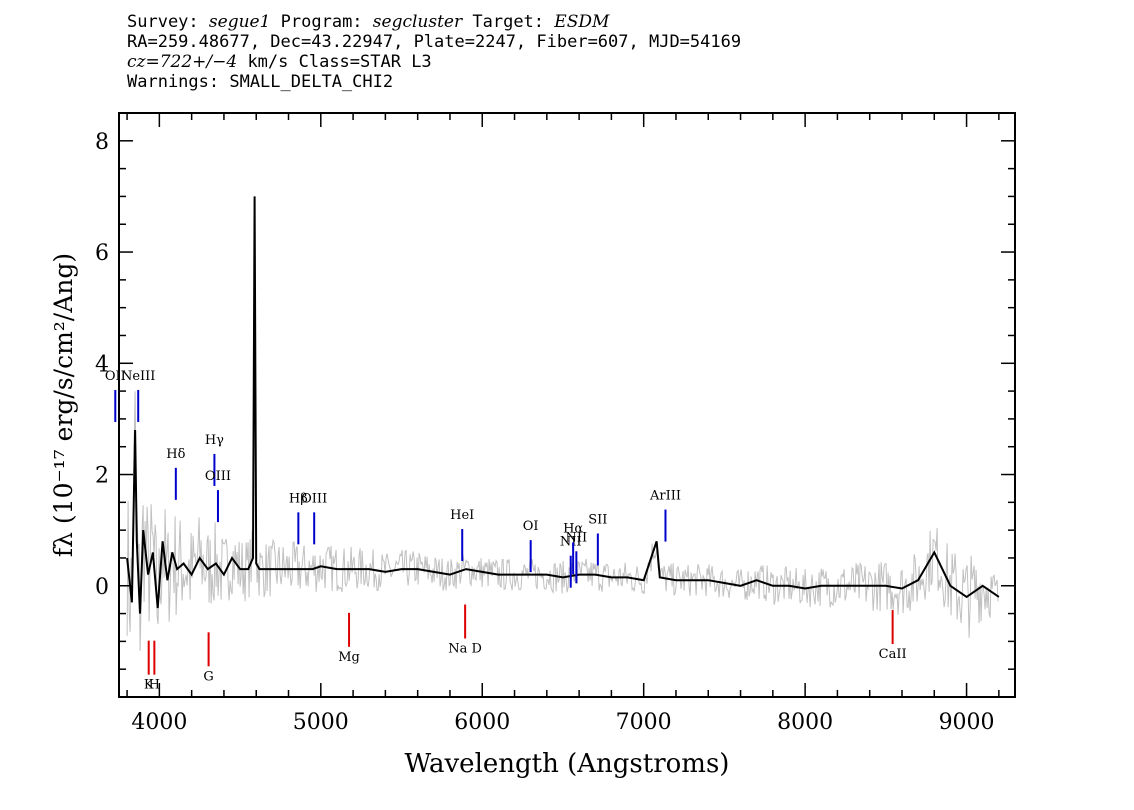  What do you see at coordinates (573, 528) in the screenshot?
I see `line-label-10: Hα` at bounding box center [573, 528].